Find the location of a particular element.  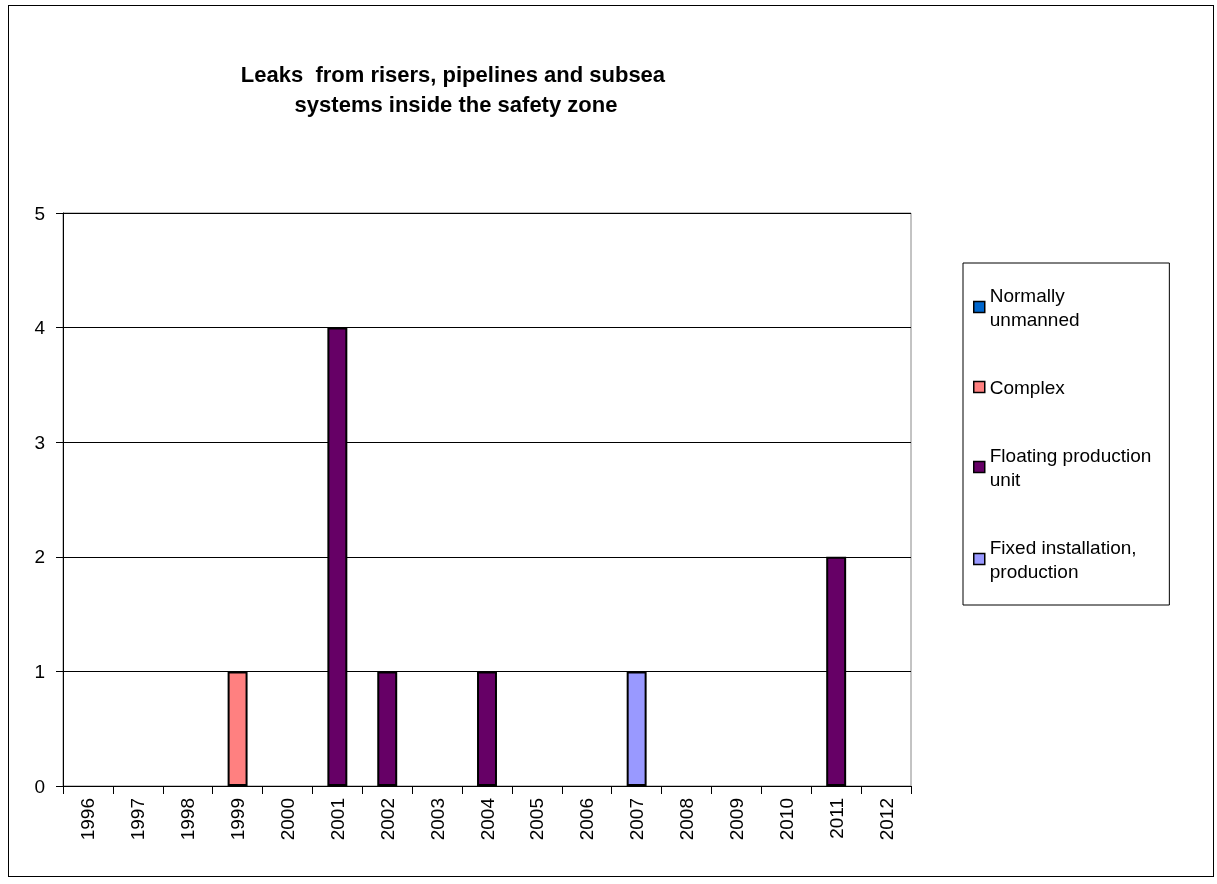

legend-label: Complex is located at coordinates (1027, 387).